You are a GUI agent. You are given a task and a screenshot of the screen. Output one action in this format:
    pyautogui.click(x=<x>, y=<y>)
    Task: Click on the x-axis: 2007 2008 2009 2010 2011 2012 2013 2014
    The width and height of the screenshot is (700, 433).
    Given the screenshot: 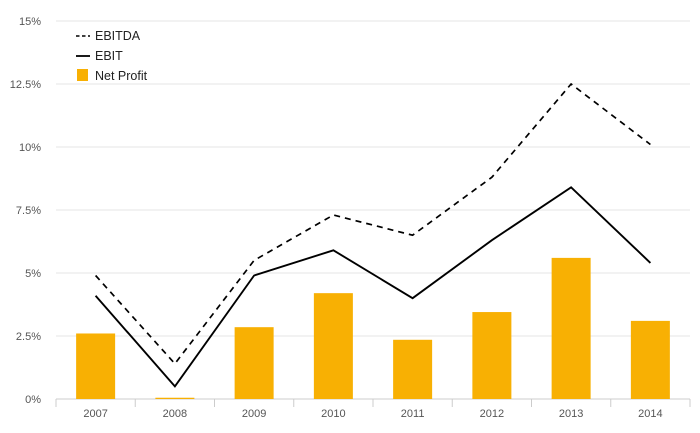 What is the action you would take?
    pyautogui.click(x=373, y=409)
    